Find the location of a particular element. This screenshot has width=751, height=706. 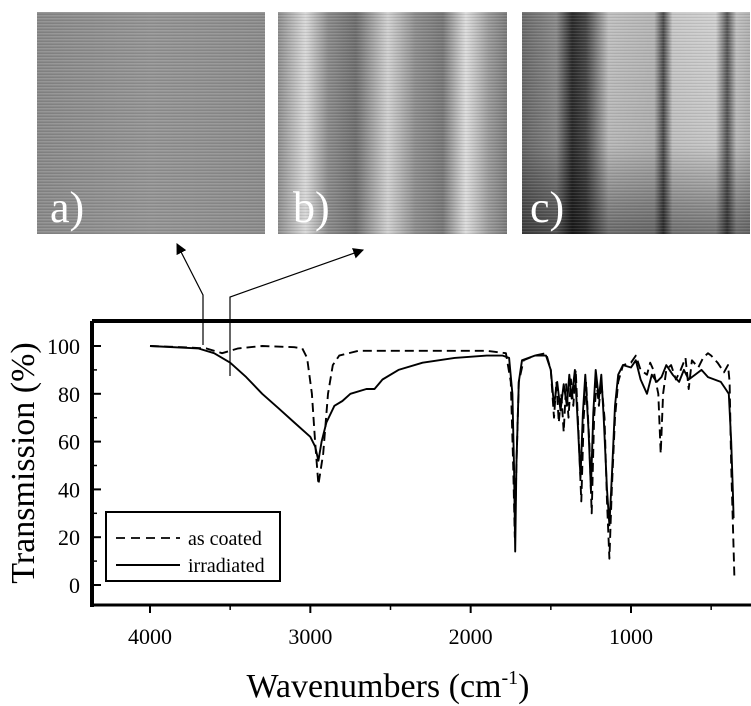

annotation-arrows is located at coordinates (270, 309).